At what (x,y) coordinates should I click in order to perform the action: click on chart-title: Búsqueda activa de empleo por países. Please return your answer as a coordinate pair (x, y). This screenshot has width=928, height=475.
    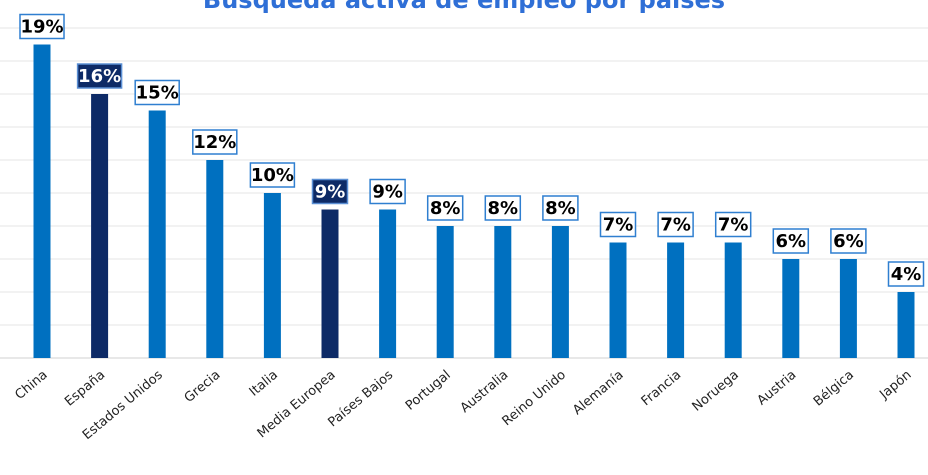
    Looking at the image, I should click on (464, 7).